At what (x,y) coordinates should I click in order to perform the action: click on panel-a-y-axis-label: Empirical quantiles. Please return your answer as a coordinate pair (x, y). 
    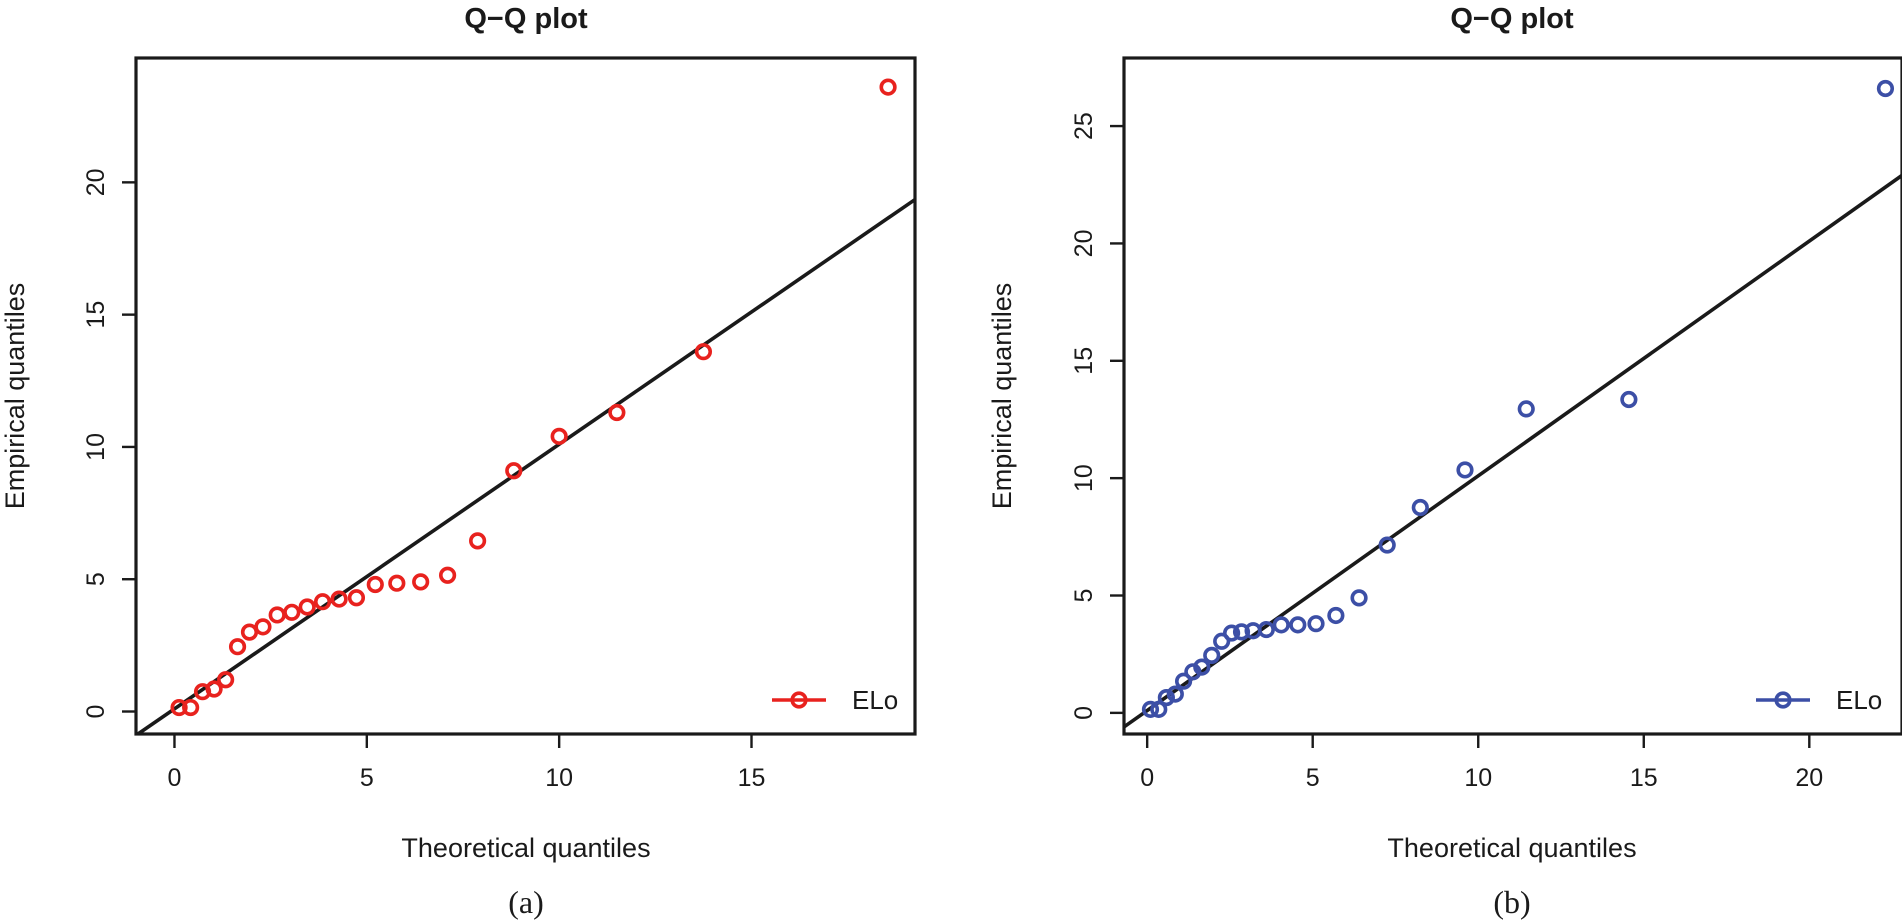
    Looking at the image, I should click on (15, 396).